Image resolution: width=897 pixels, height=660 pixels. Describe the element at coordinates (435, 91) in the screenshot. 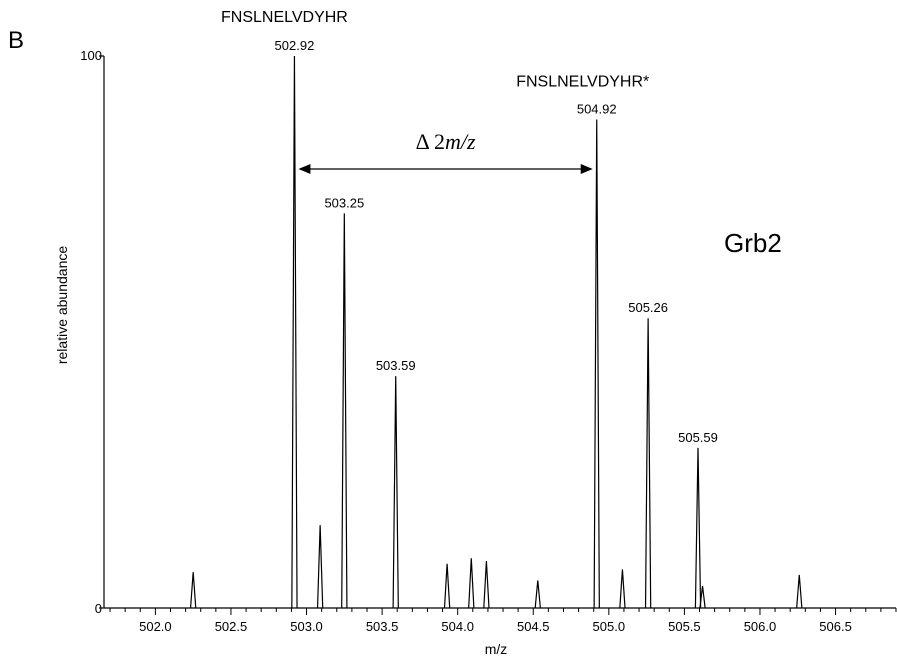

I see `annotations: FNSLNELVDYHR FNSLNELVDYHR* Δ 2m/z` at that location.